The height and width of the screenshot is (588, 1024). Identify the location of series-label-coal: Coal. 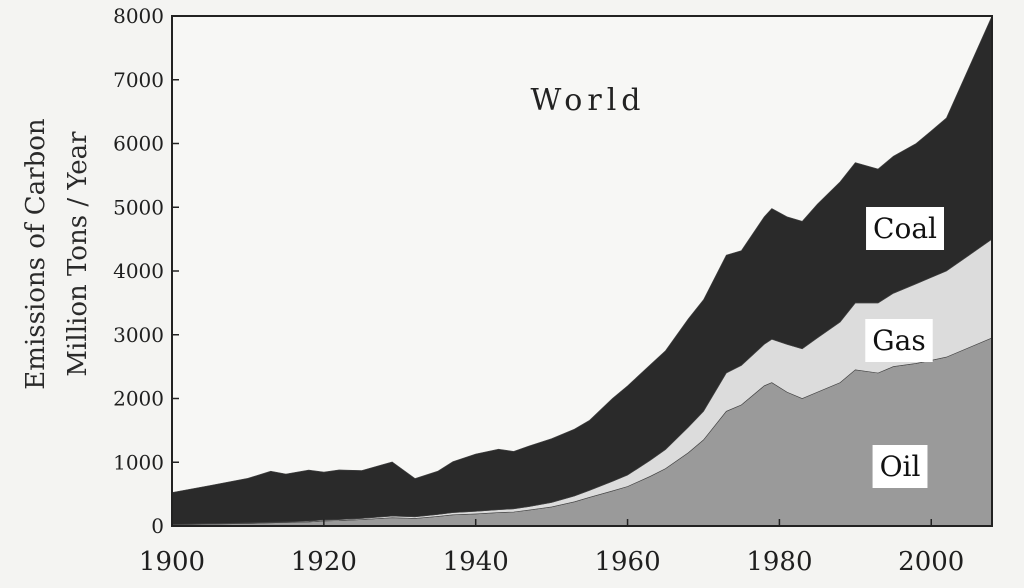
(905, 228).